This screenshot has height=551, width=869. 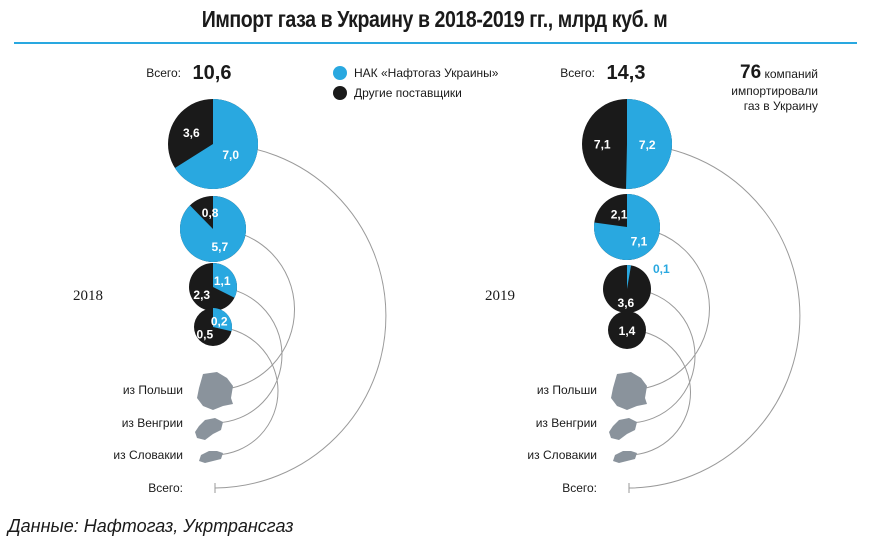 I want to click on data-label-naftogaz: 0,1, so click(x=661, y=269).